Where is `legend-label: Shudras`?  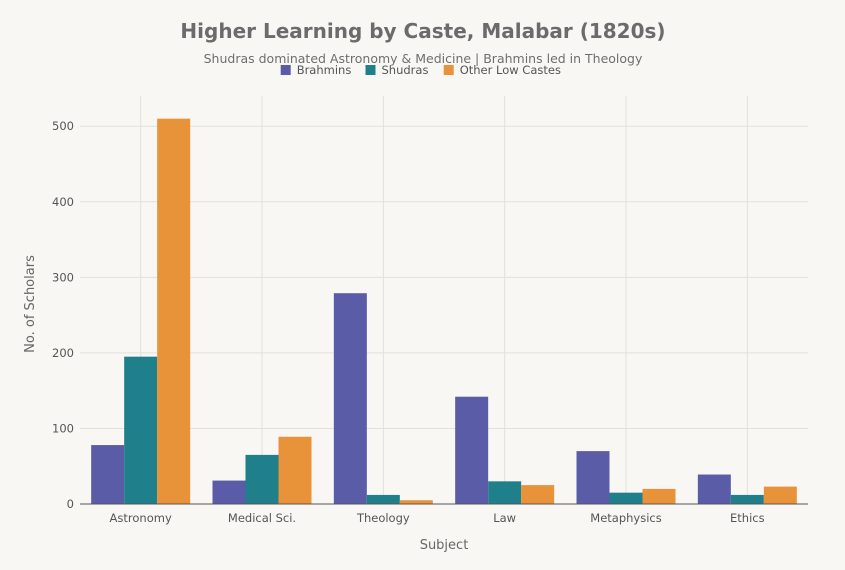
legend-label: Shudras is located at coordinates (405, 70).